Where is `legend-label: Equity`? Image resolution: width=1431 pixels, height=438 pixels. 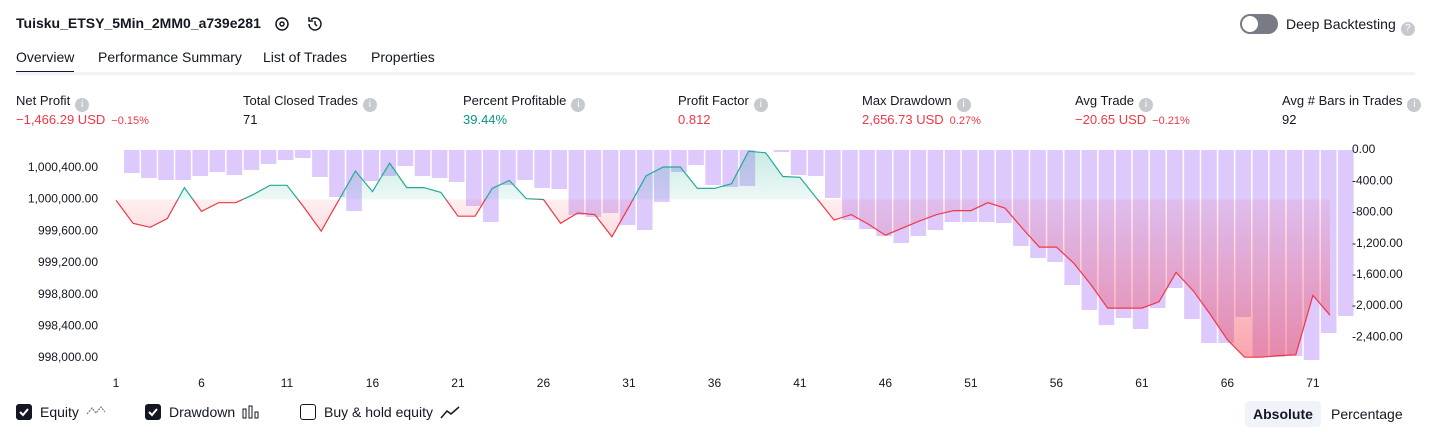 legend-label: Equity is located at coordinates (59, 412).